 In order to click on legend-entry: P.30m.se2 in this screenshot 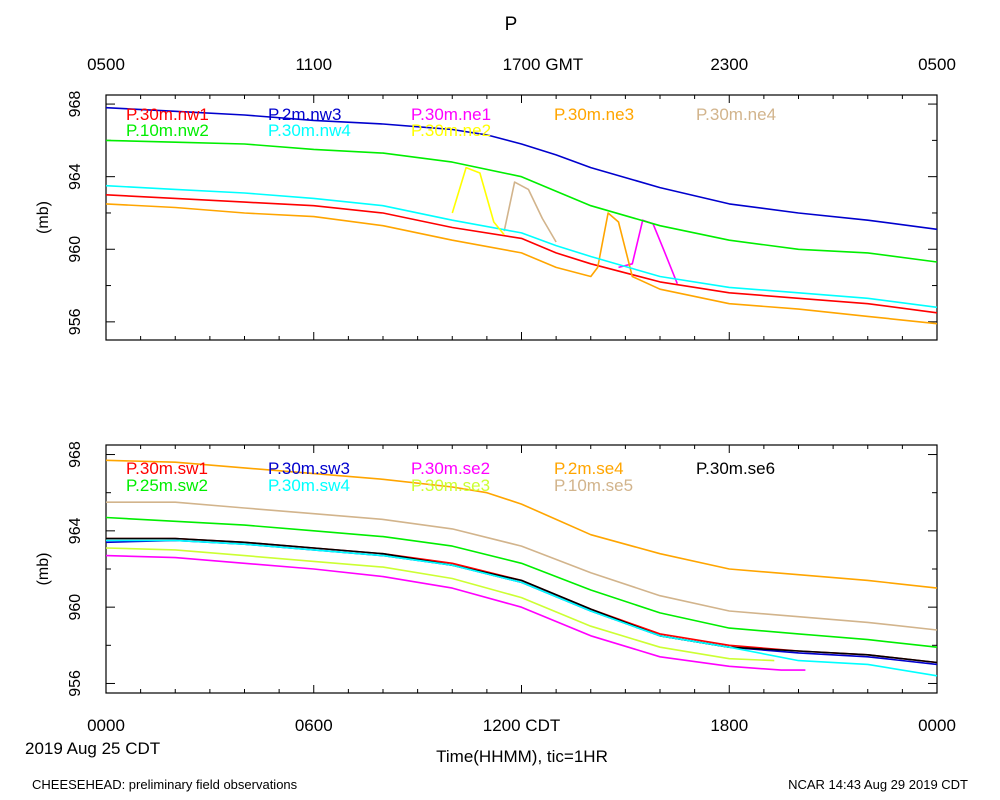, I will do `click(450, 468)`.